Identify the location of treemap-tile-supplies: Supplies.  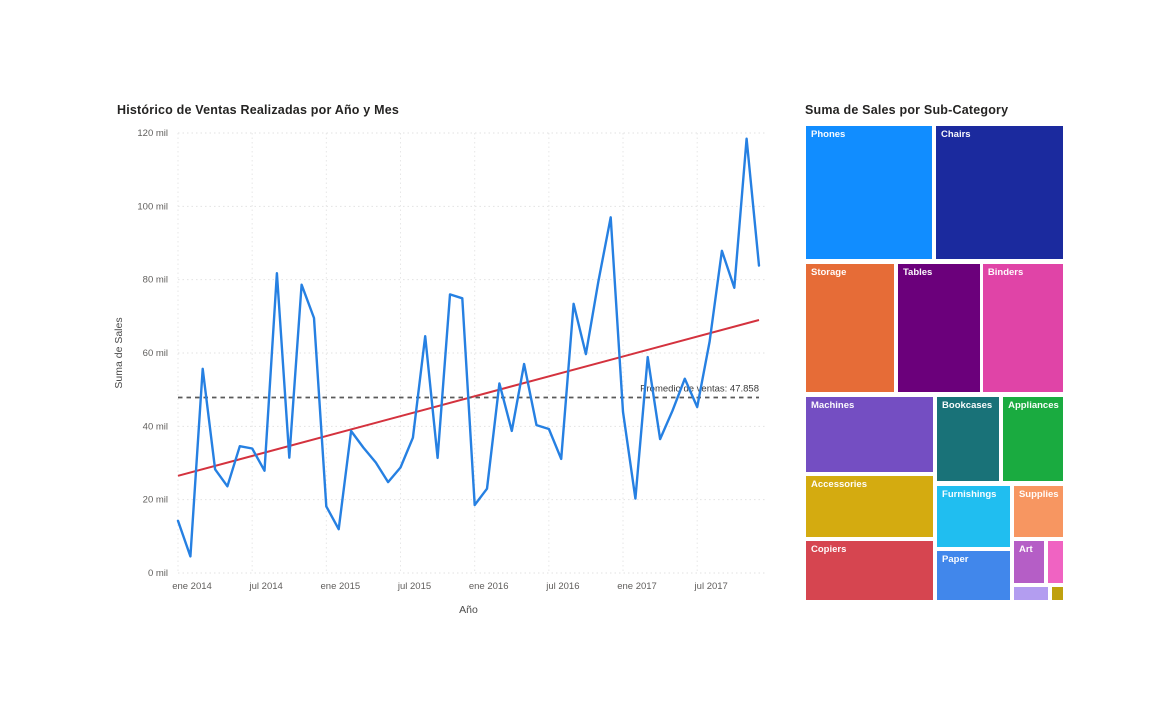
(1038, 511).